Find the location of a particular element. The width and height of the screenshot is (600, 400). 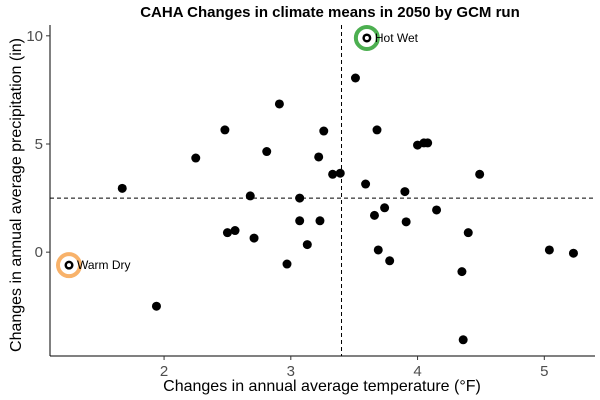

x-tick-label: 4 is located at coordinates (417, 371).